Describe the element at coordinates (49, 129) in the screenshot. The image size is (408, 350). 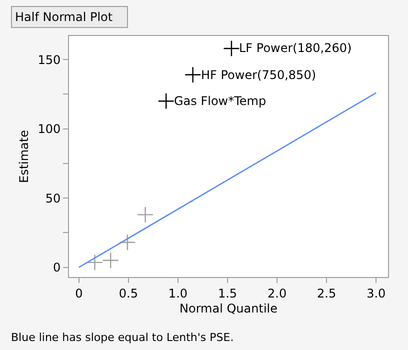
I see `y-tick-label: 100` at that location.